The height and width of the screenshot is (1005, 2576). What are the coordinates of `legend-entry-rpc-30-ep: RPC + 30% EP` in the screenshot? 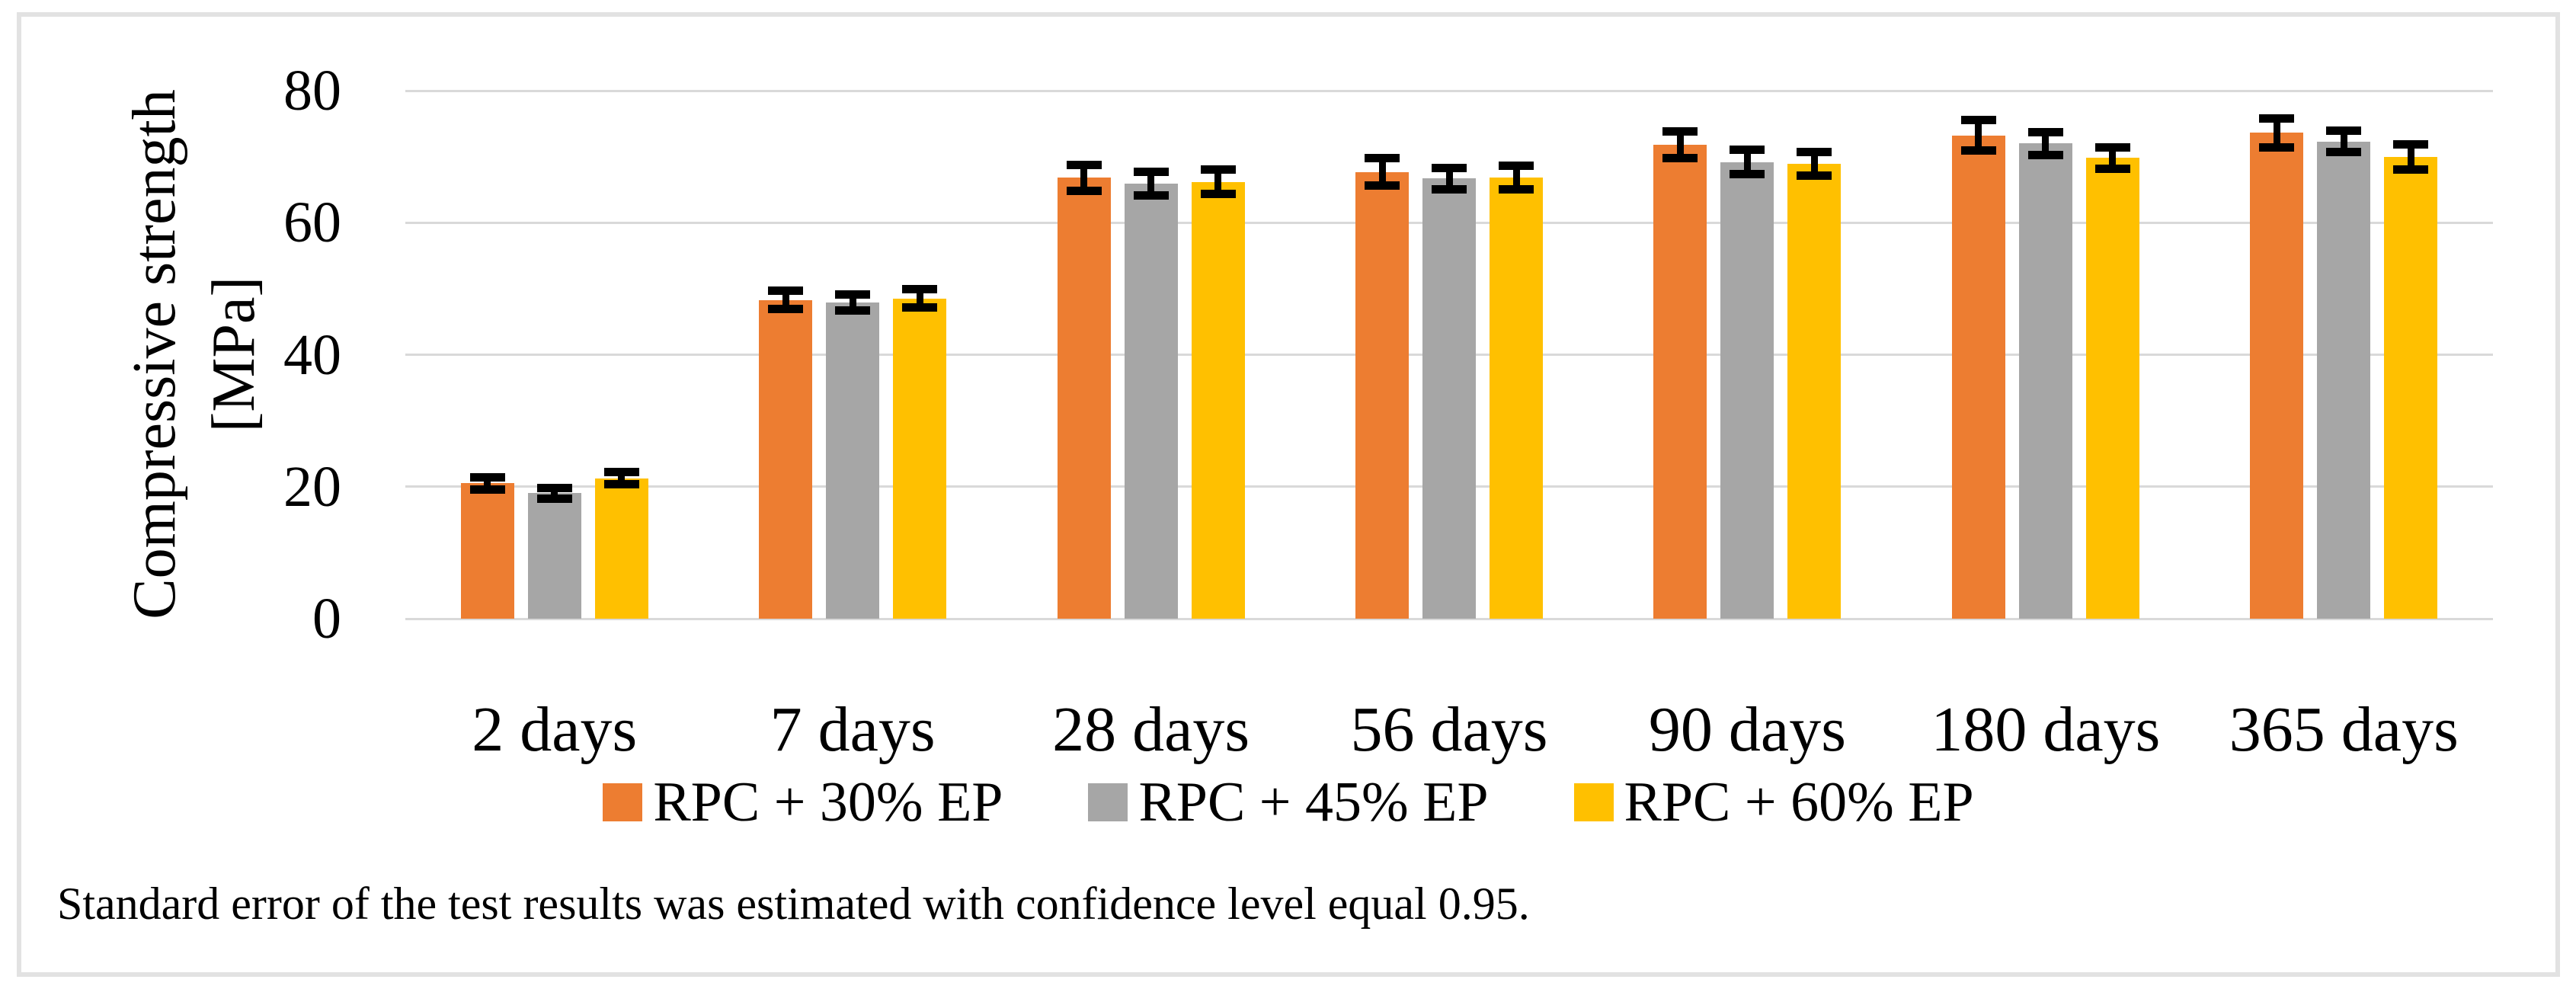 It's located at (803, 802).